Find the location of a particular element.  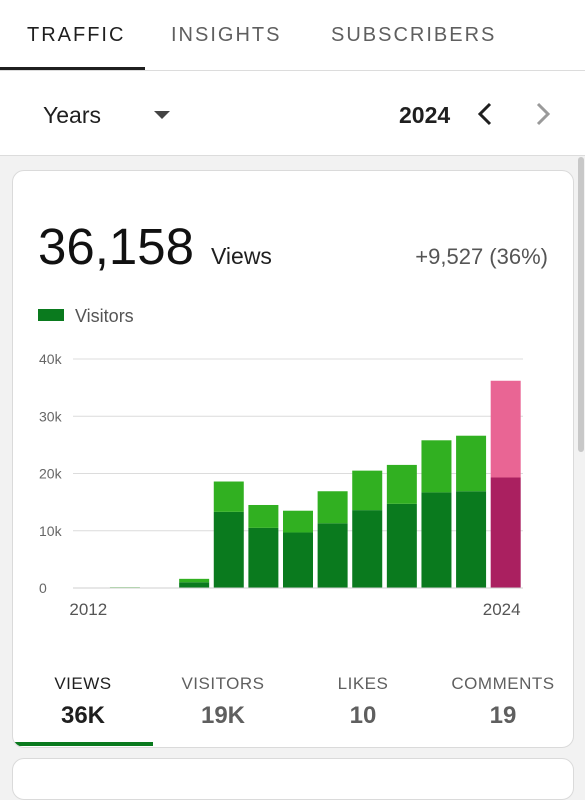

metric-tab-likes: LIKES 10 is located at coordinates (363, 702).